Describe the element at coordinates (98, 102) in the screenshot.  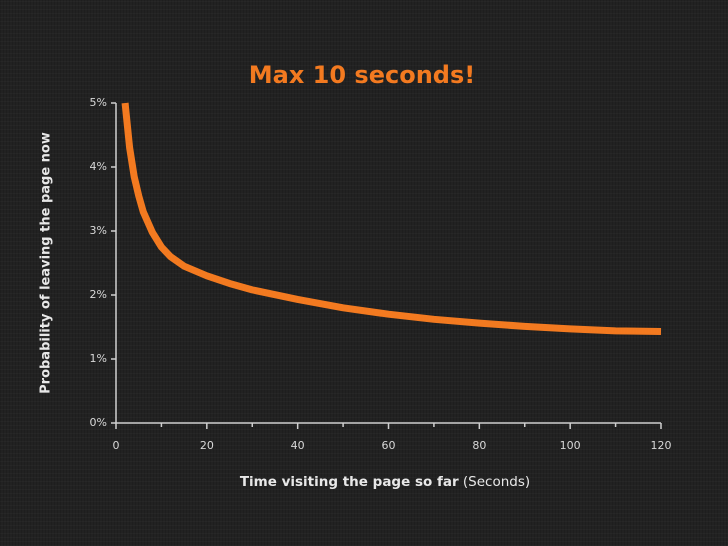
I see `y-tick-label: 5%` at that location.